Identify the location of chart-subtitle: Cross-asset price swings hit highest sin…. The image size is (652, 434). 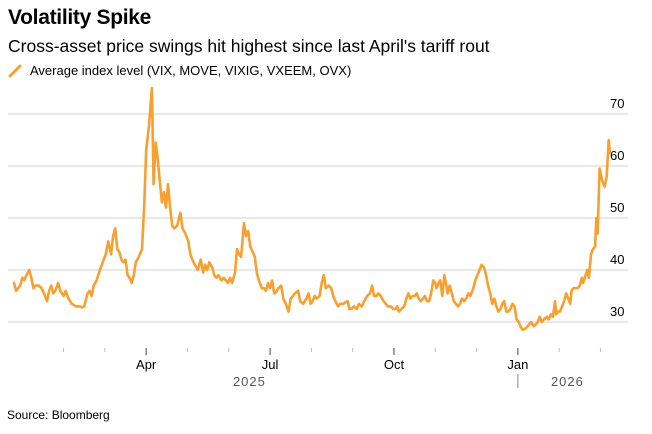
(249, 46).